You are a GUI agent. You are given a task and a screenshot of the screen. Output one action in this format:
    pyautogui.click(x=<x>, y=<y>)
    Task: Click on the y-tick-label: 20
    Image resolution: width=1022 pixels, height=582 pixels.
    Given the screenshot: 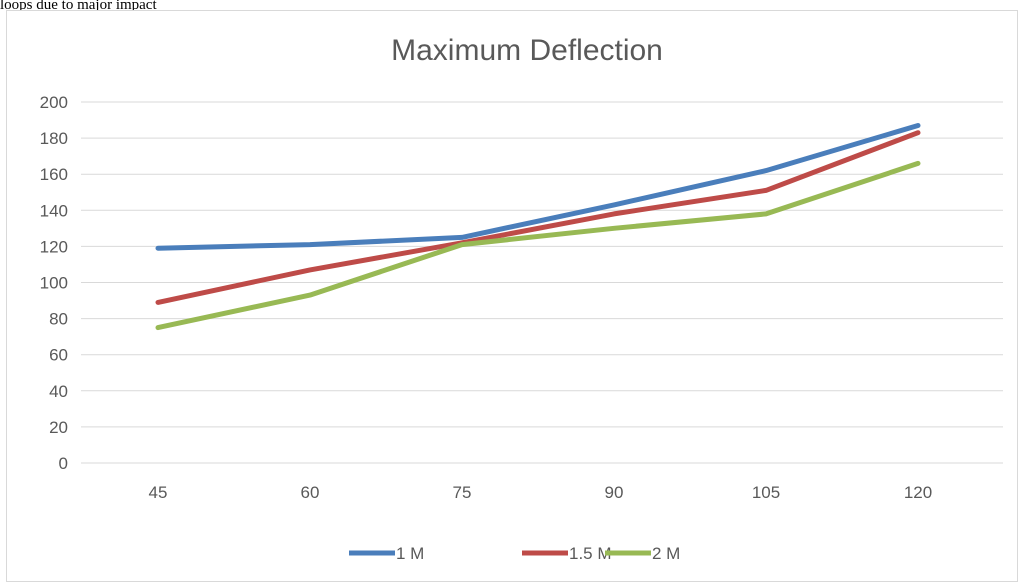 What is the action you would take?
    pyautogui.click(x=58, y=427)
    